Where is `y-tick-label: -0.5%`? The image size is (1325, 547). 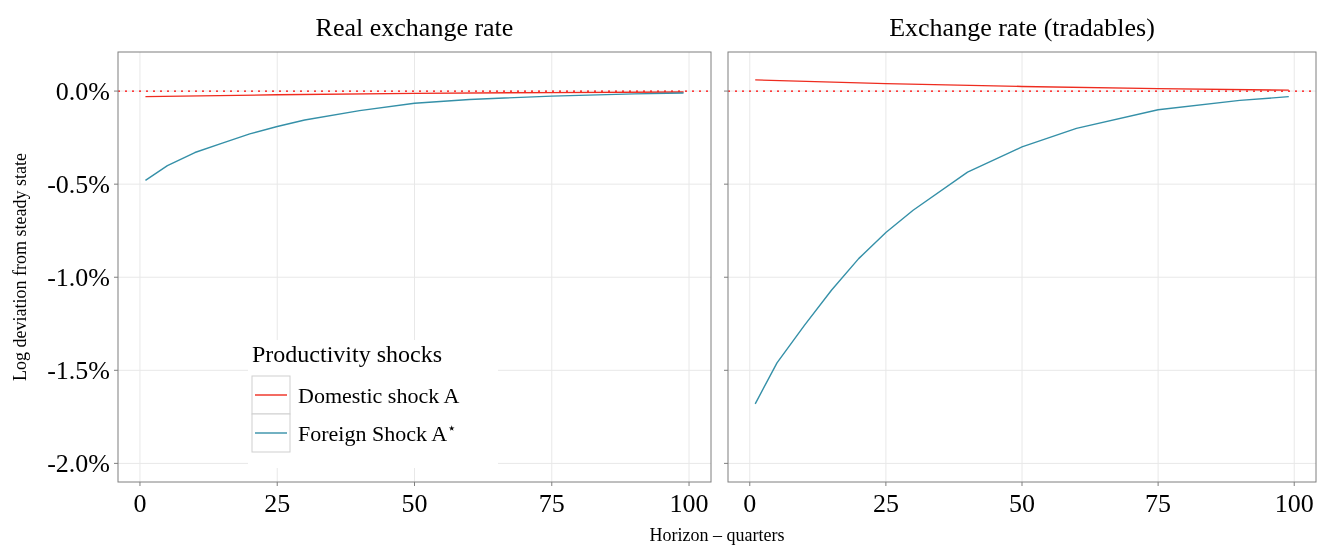
y-tick-label: -0.5% is located at coordinates (78, 185).